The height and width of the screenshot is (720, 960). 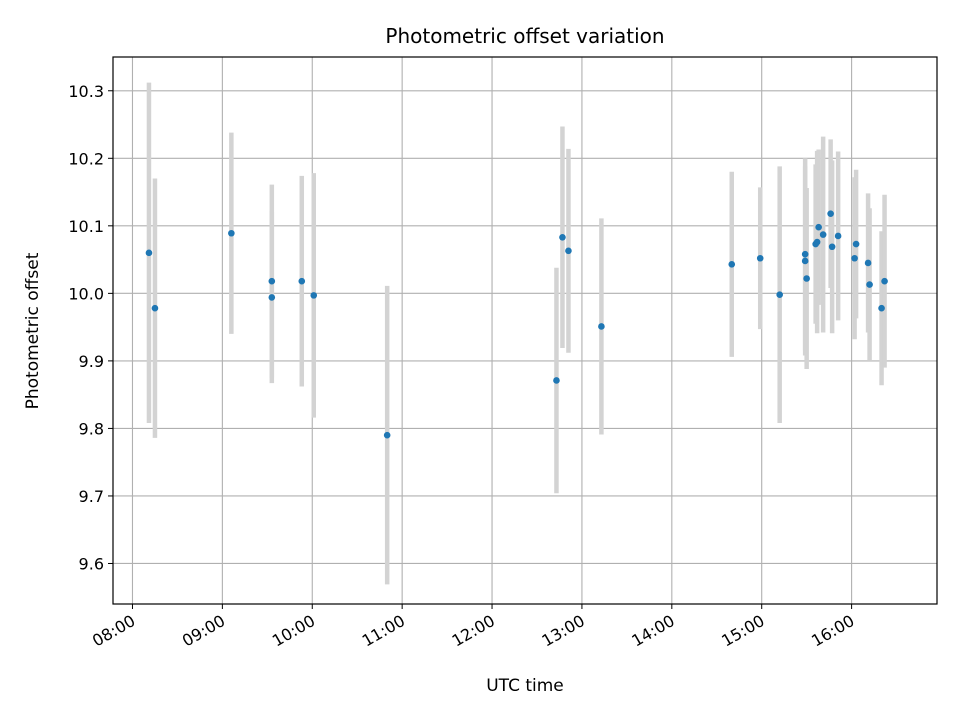 I want to click on y-tick-label: 10.0, so click(x=86, y=293).